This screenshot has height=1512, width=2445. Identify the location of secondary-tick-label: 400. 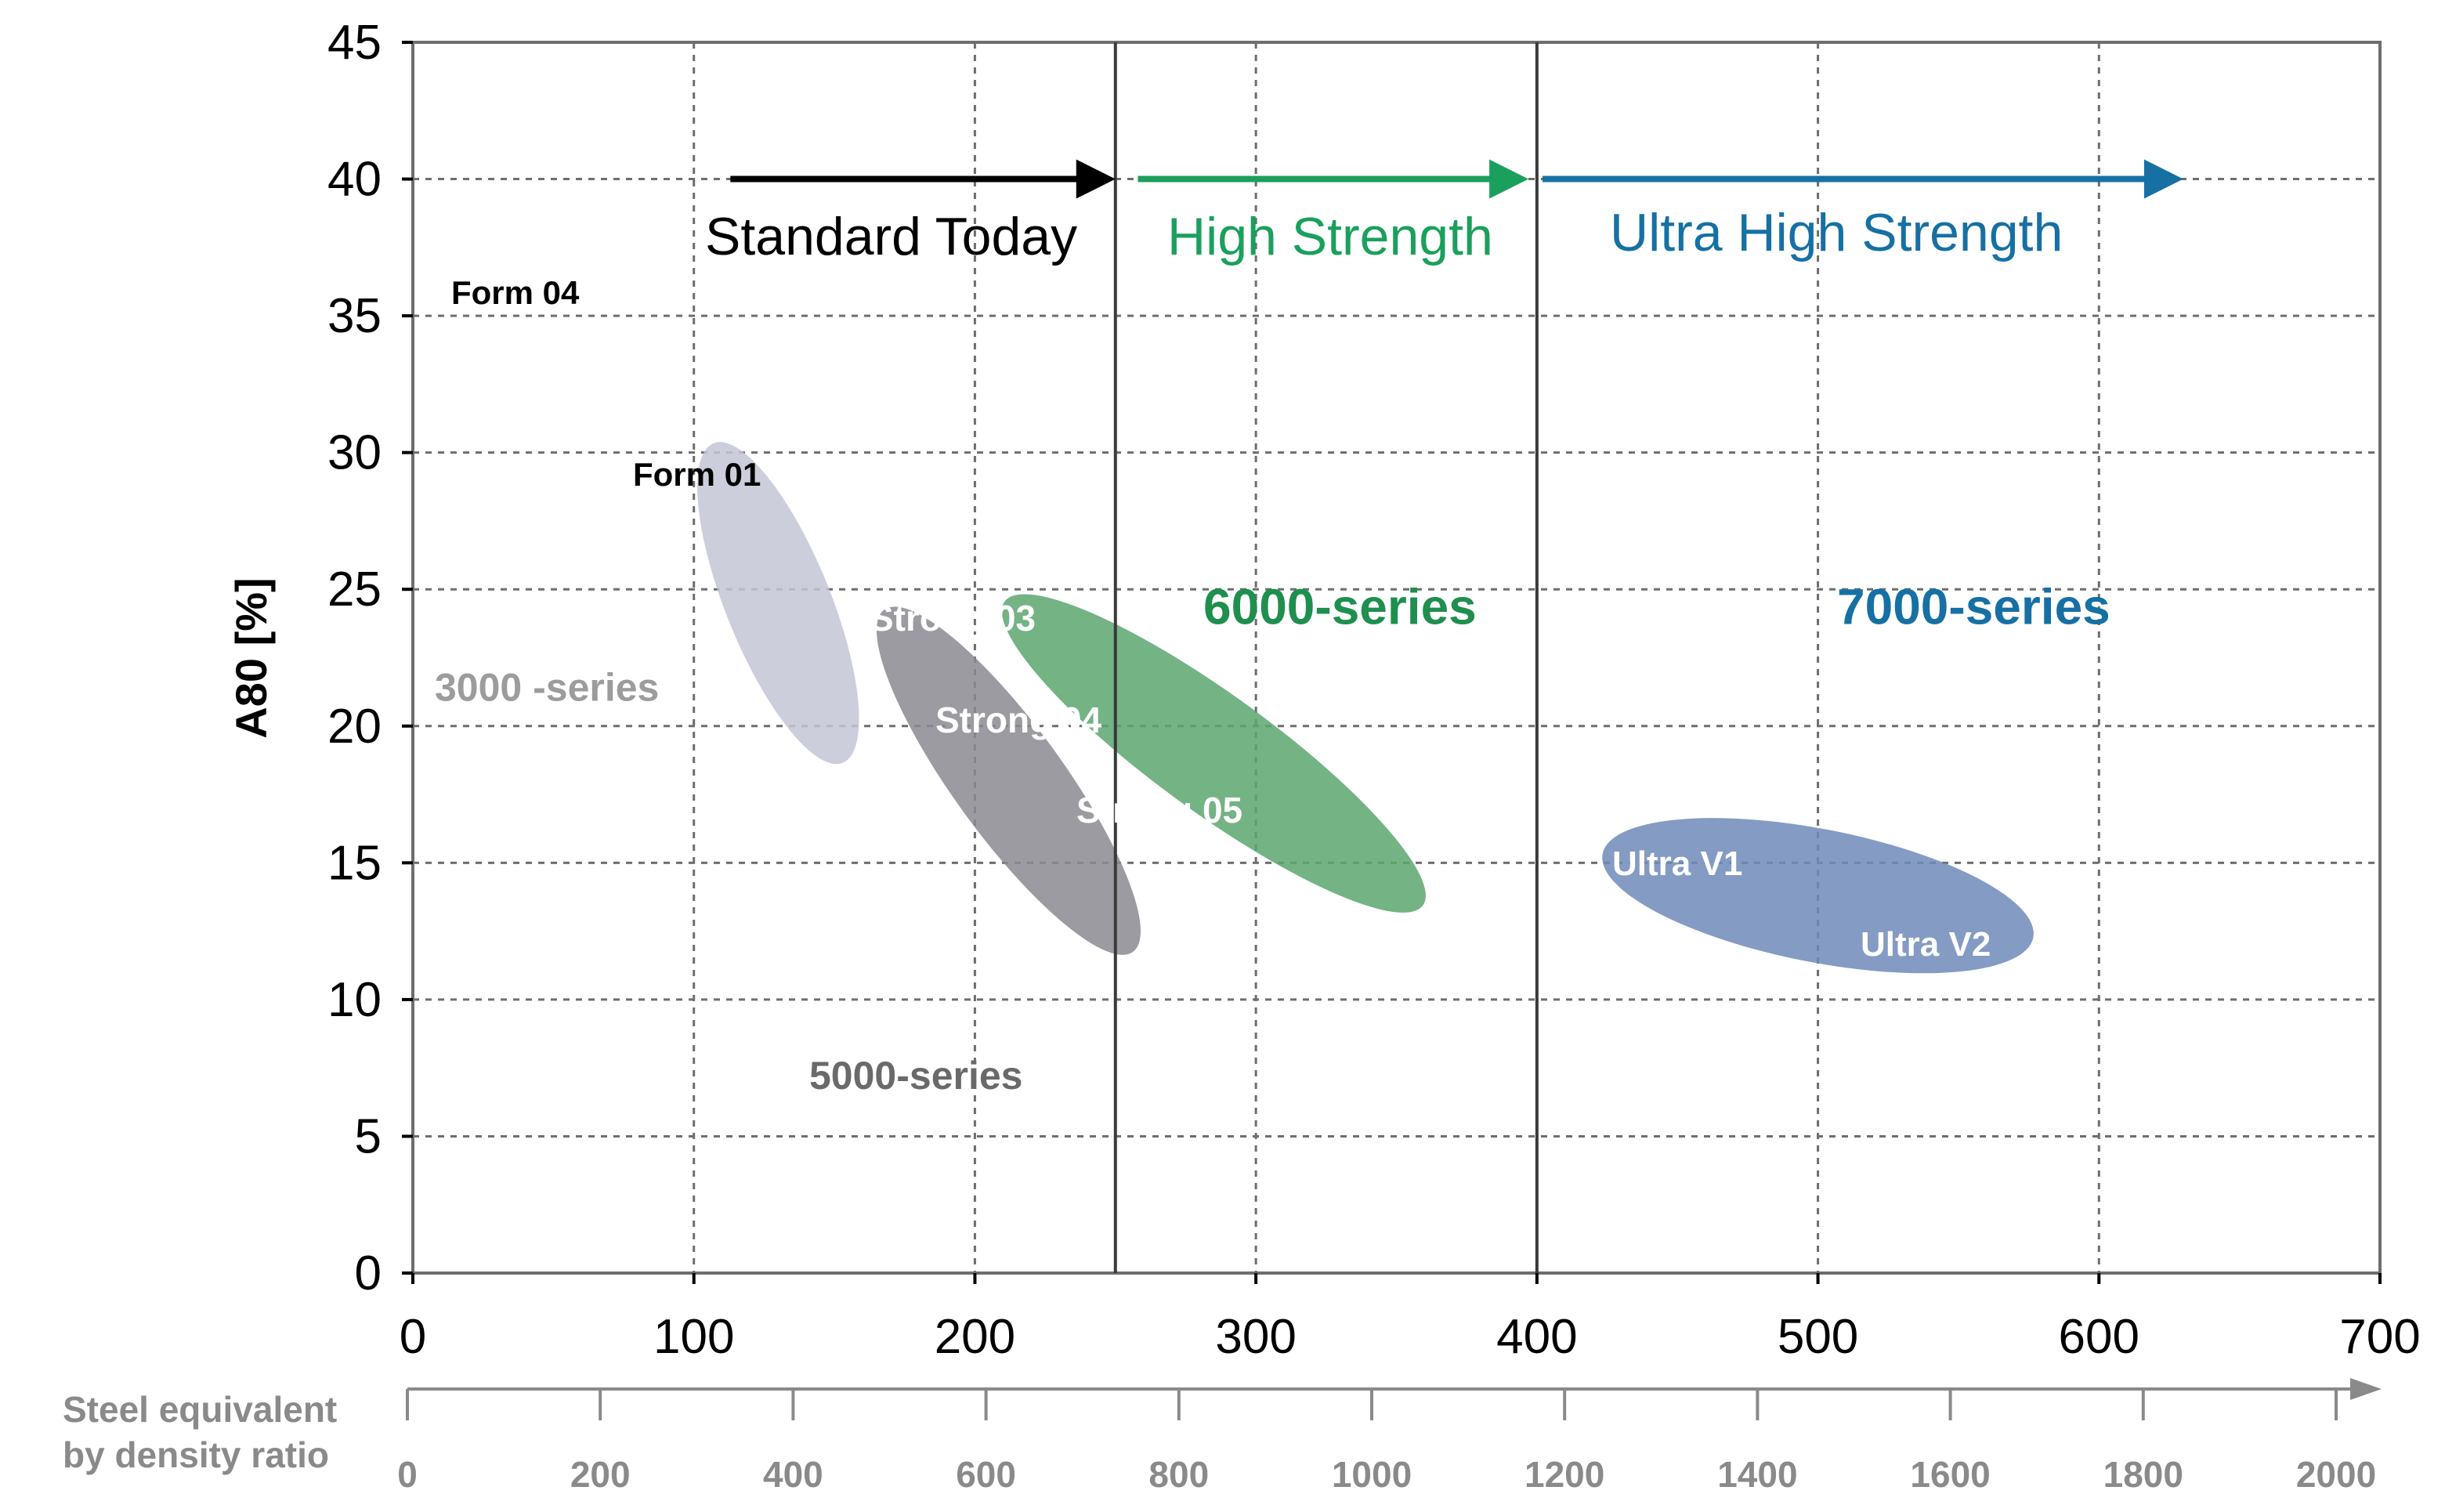
(793, 1475).